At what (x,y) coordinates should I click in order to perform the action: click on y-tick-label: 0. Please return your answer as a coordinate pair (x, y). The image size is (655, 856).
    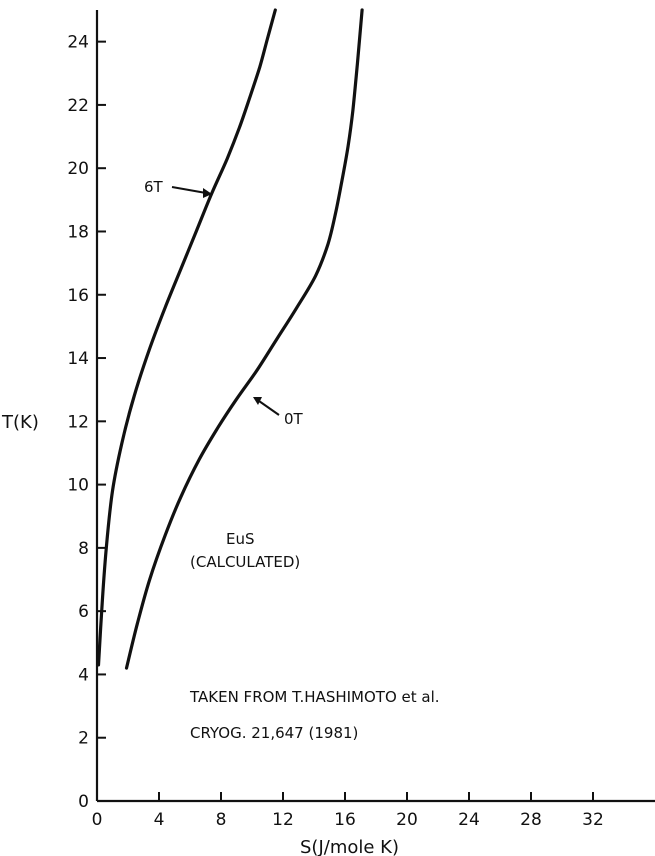
    Looking at the image, I should click on (83, 802).